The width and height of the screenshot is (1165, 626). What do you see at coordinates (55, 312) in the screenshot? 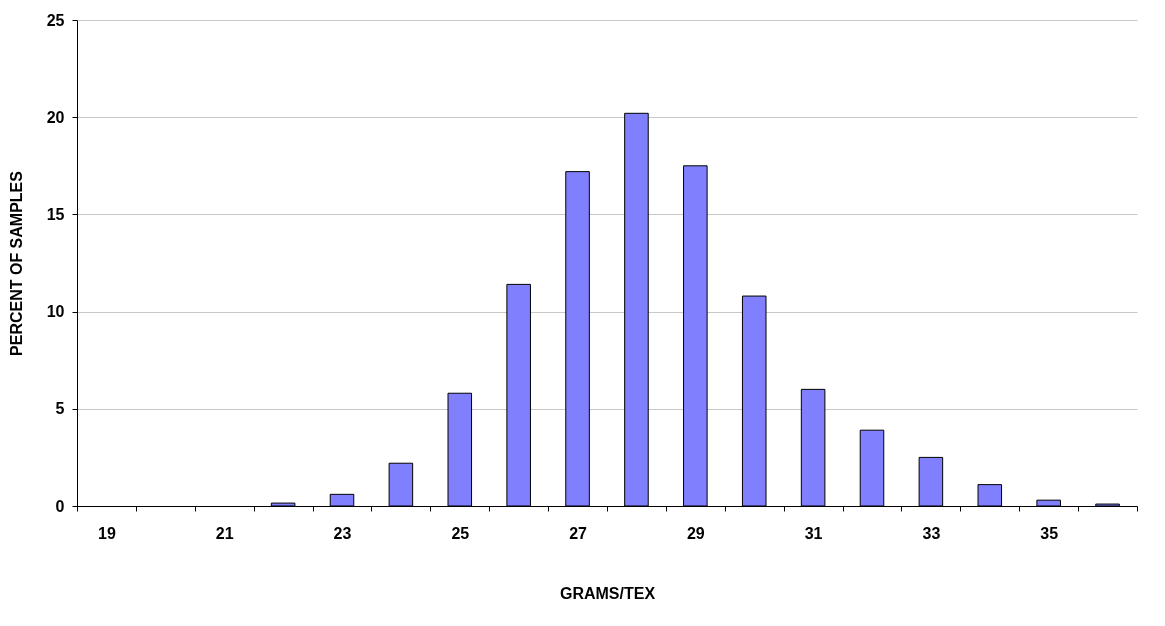
I see `y-tick-label: 10` at bounding box center [55, 312].